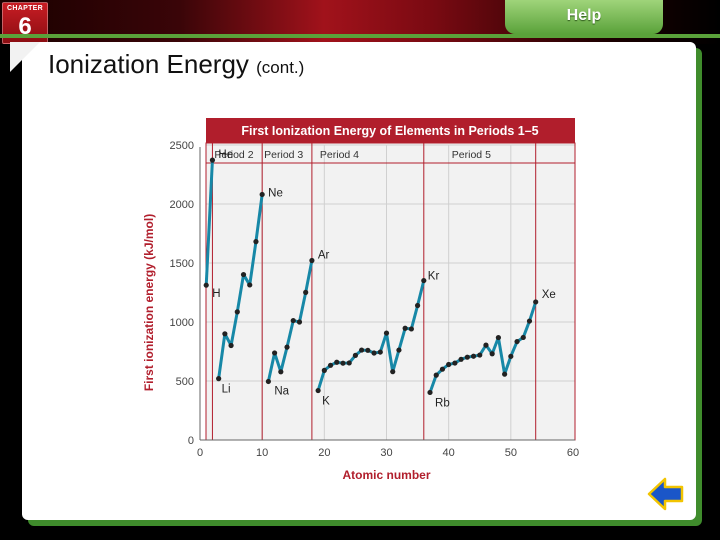  Describe the element at coordinates (449, 453) in the screenshot. I see `x-tick-label: 40` at that location.